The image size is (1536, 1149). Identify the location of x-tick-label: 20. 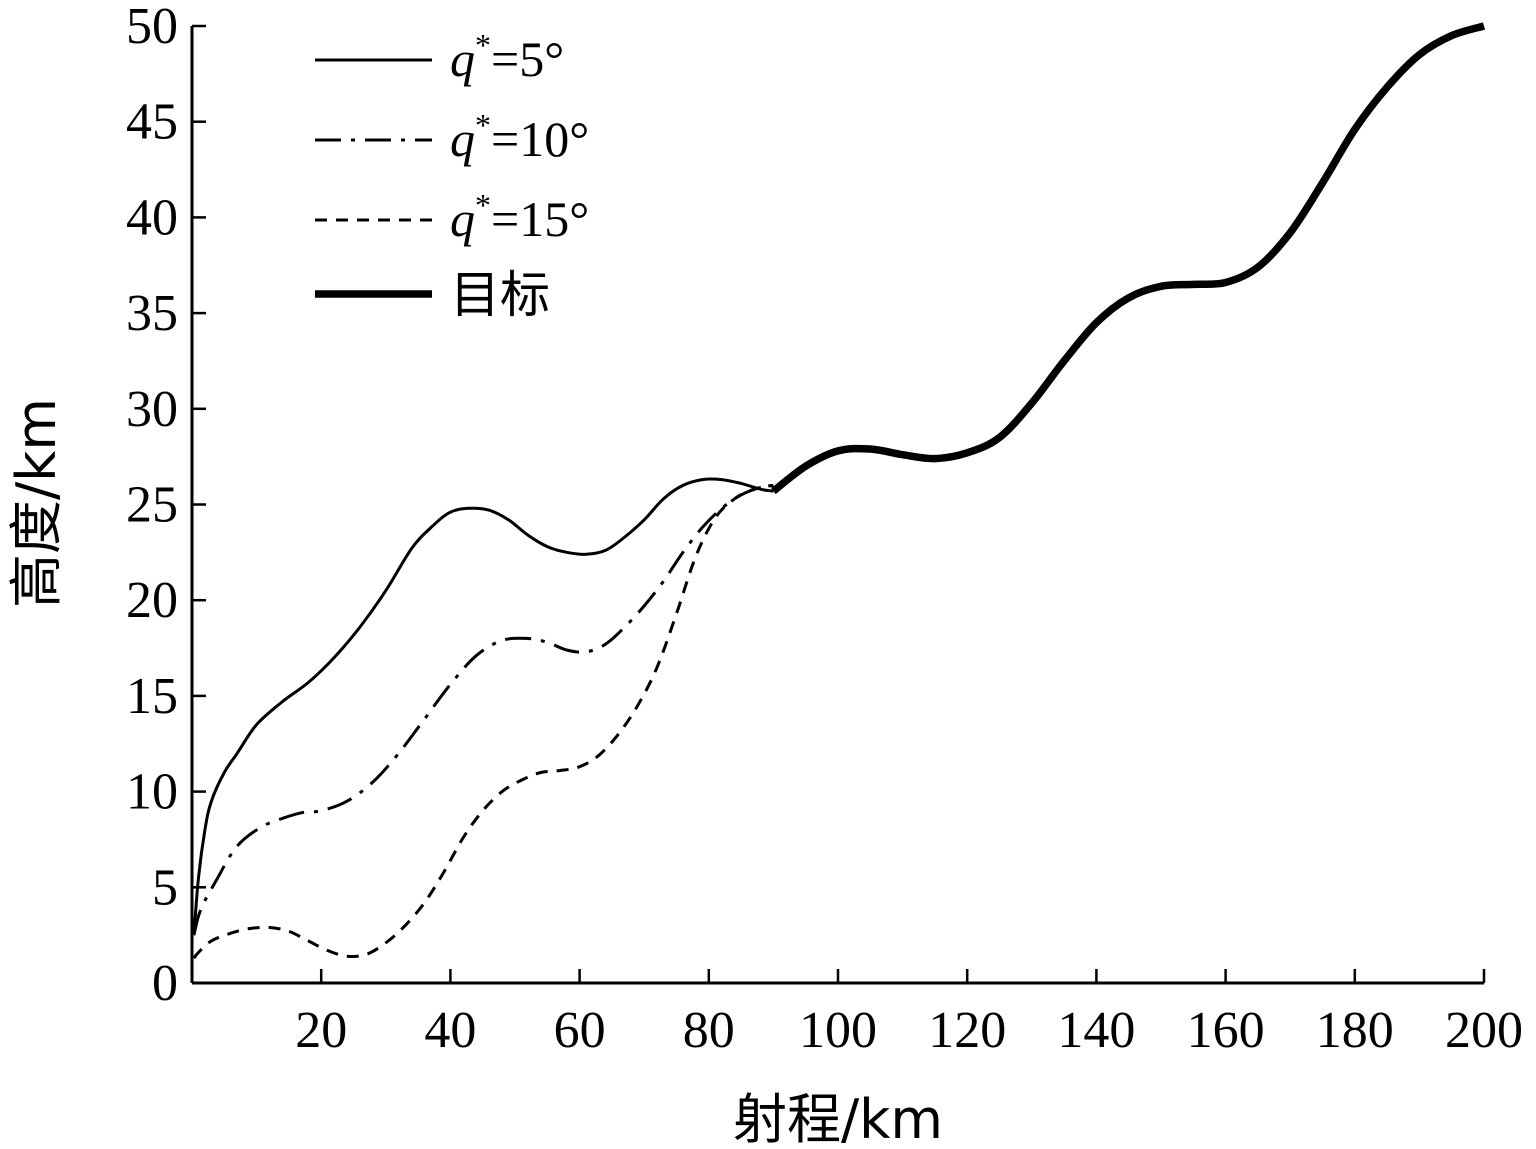
(321, 1030).